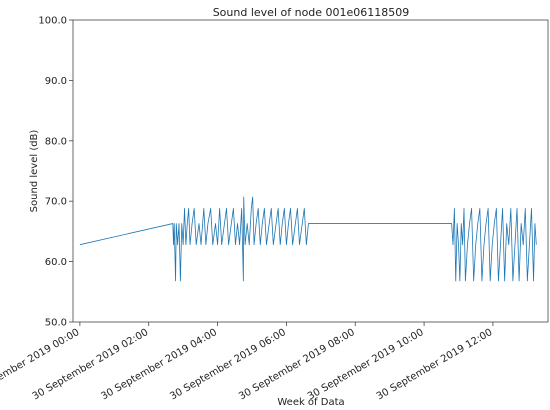 Image resolution: width=550 pixels, height=410 pixels. I want to click on x-axis-title: Week of Data, so click(310, 402).